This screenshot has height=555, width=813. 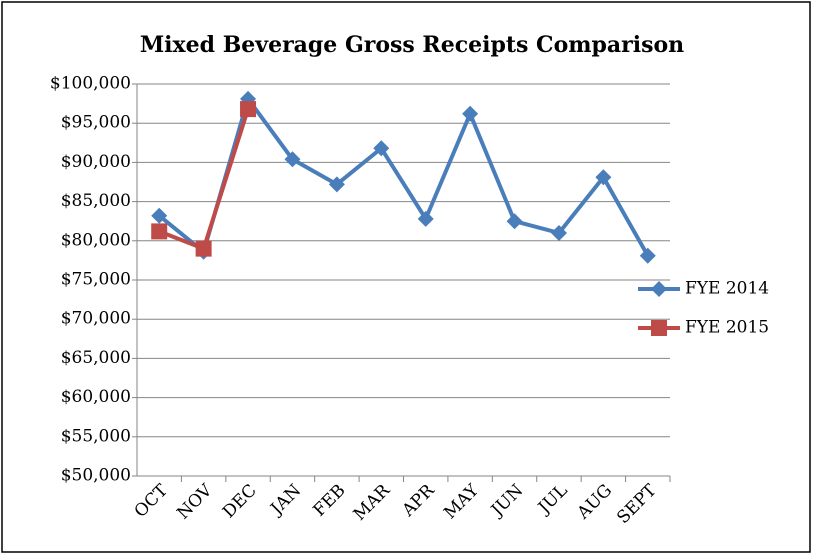 I want to click on legend-label: FYE 2014, so click(x=727, y=289).